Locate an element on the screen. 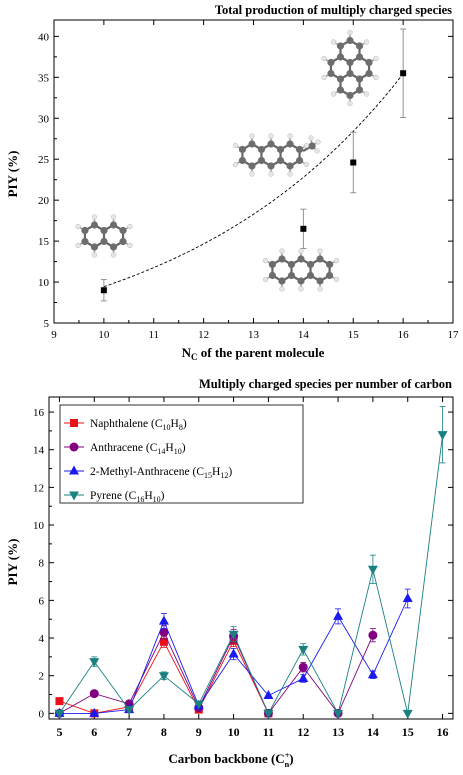  x-tick-label: 5 is located at coordinates (59, 732).